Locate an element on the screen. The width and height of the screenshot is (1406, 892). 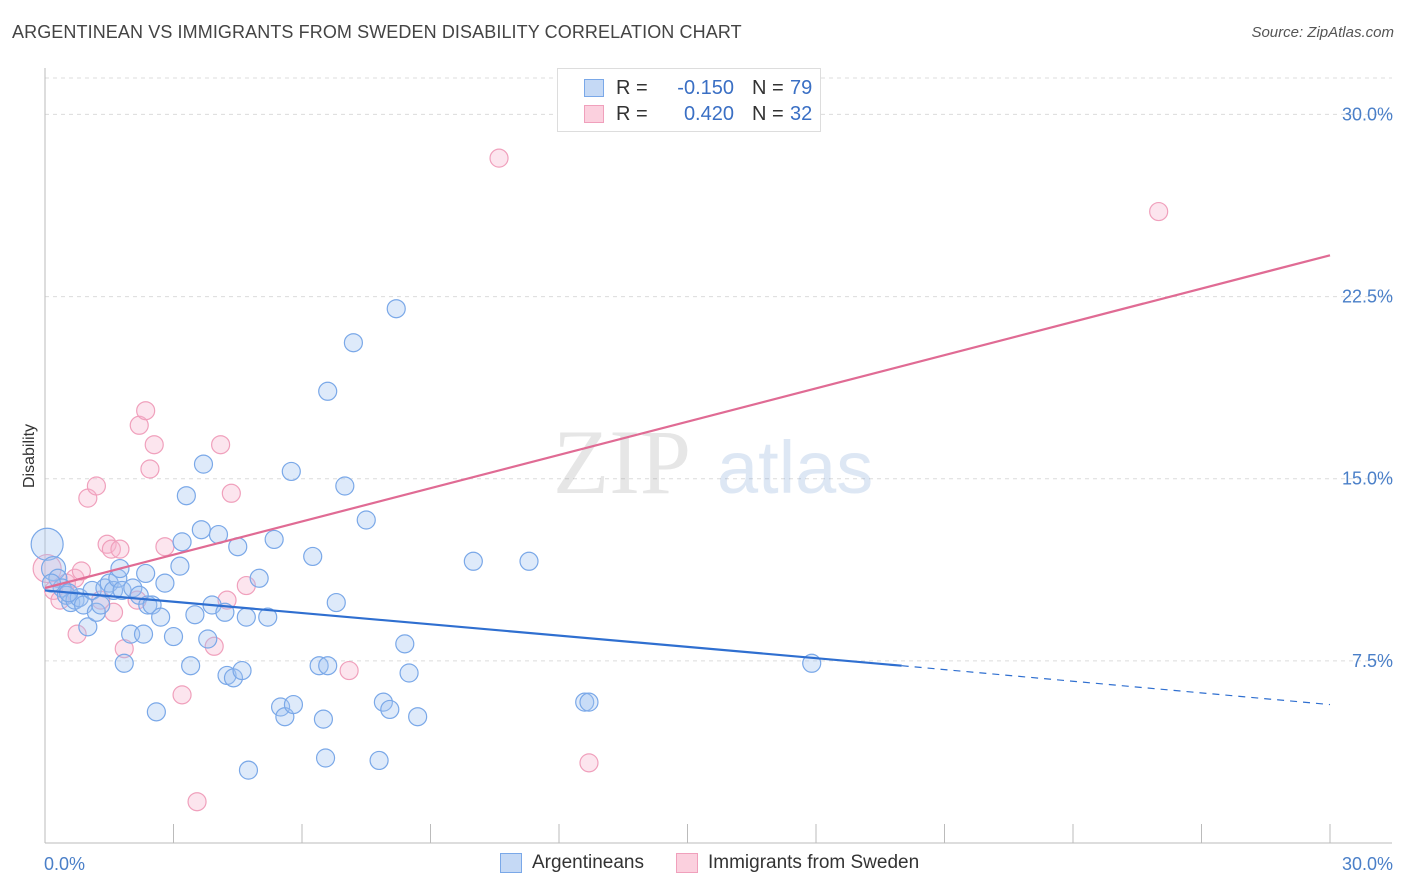
legend-label-sweden: Immigrants from Sweden is located at coordinates (813, 862).